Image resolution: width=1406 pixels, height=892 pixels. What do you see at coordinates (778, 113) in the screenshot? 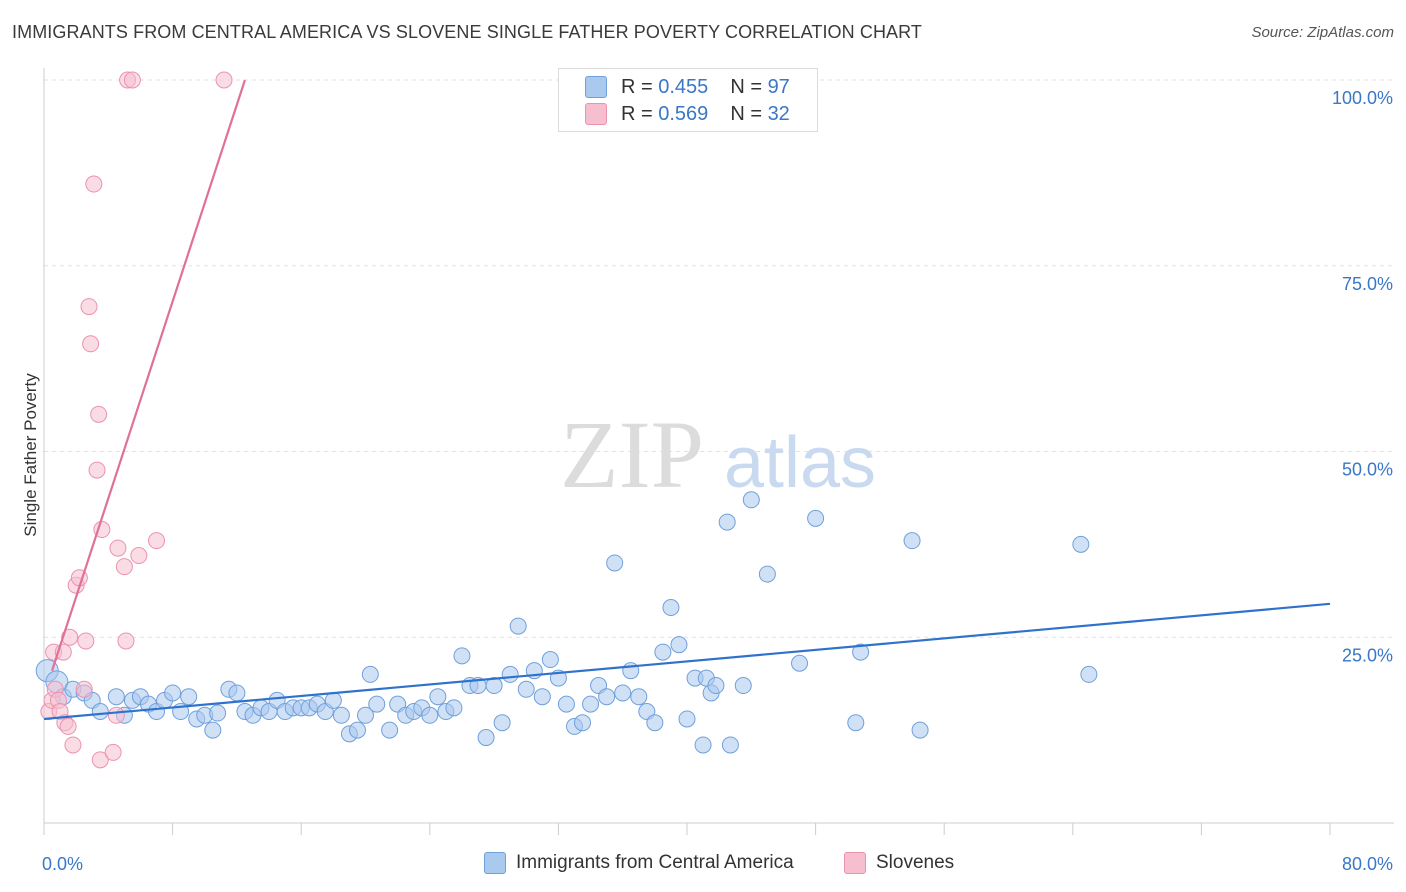
I see `n-value: 32` at bounding box center [778, 113].